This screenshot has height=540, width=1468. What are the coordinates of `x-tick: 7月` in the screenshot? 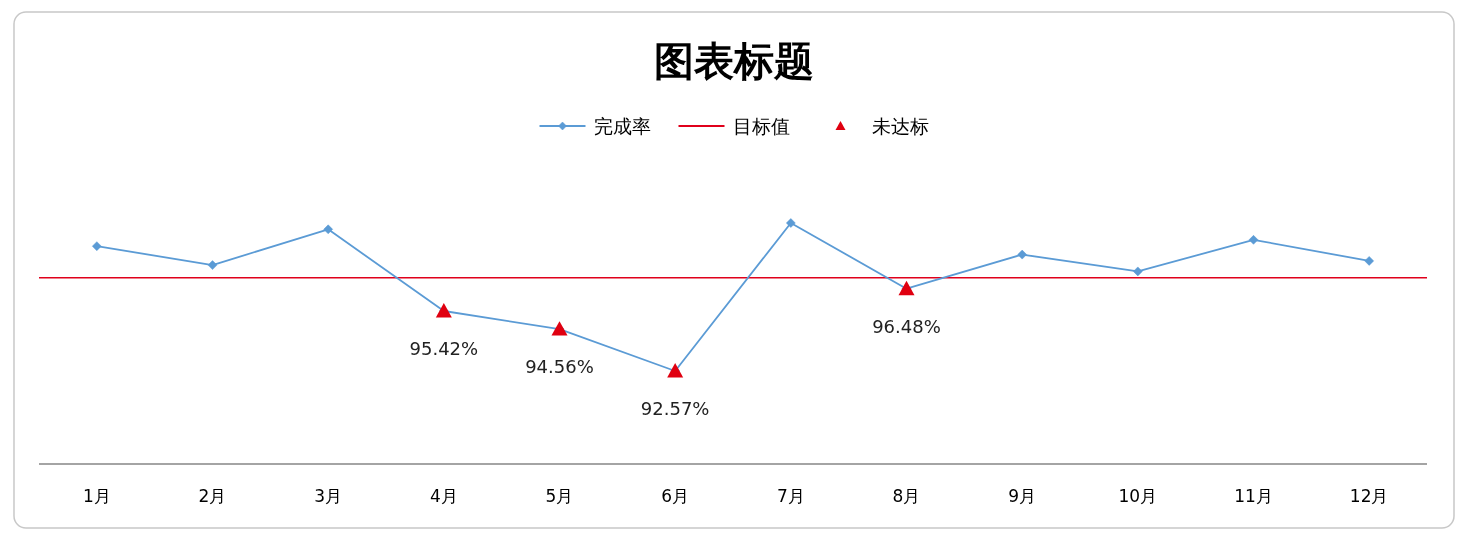 It's located at (790, 496).